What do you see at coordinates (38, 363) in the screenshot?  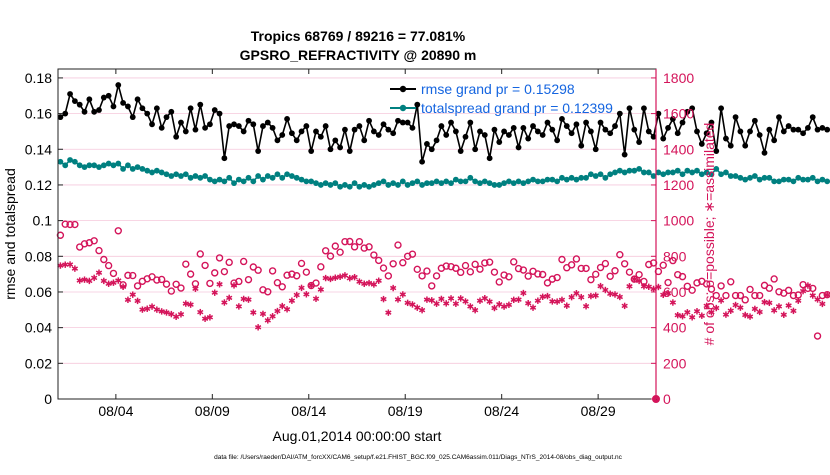 I see `left-tick-label: 0.02` at bounding box center [38, 363].